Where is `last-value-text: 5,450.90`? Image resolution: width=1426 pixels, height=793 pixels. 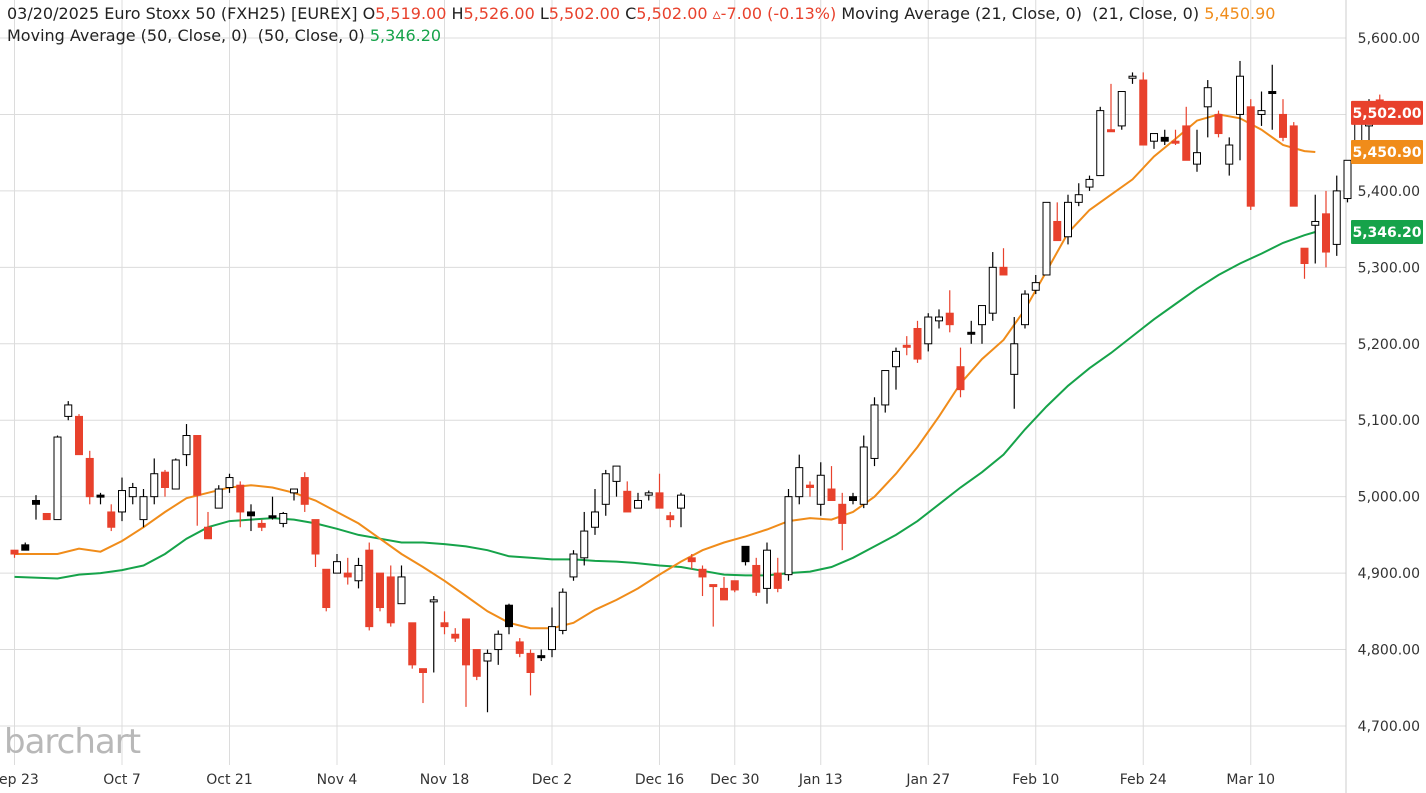
last-value-text: 5,450.90 is located at coordinates (1386, 153).